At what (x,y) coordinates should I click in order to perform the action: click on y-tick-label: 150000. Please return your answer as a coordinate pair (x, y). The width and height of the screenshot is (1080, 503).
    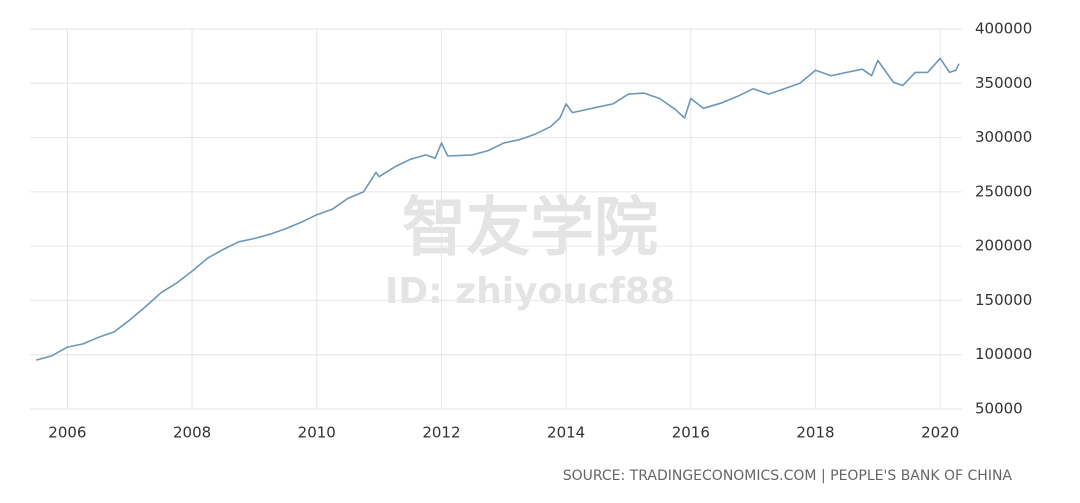
    Looking at the image, I should click on (1003, 300).